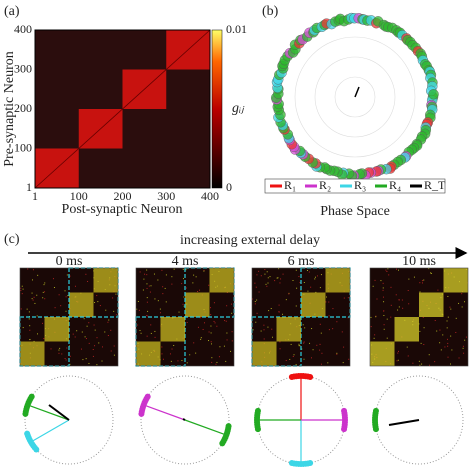  What do you see at coordinates (236, 29) in the screenshot?
I see `colorbar-tick: 0.01` at bounding box center [236, 29].